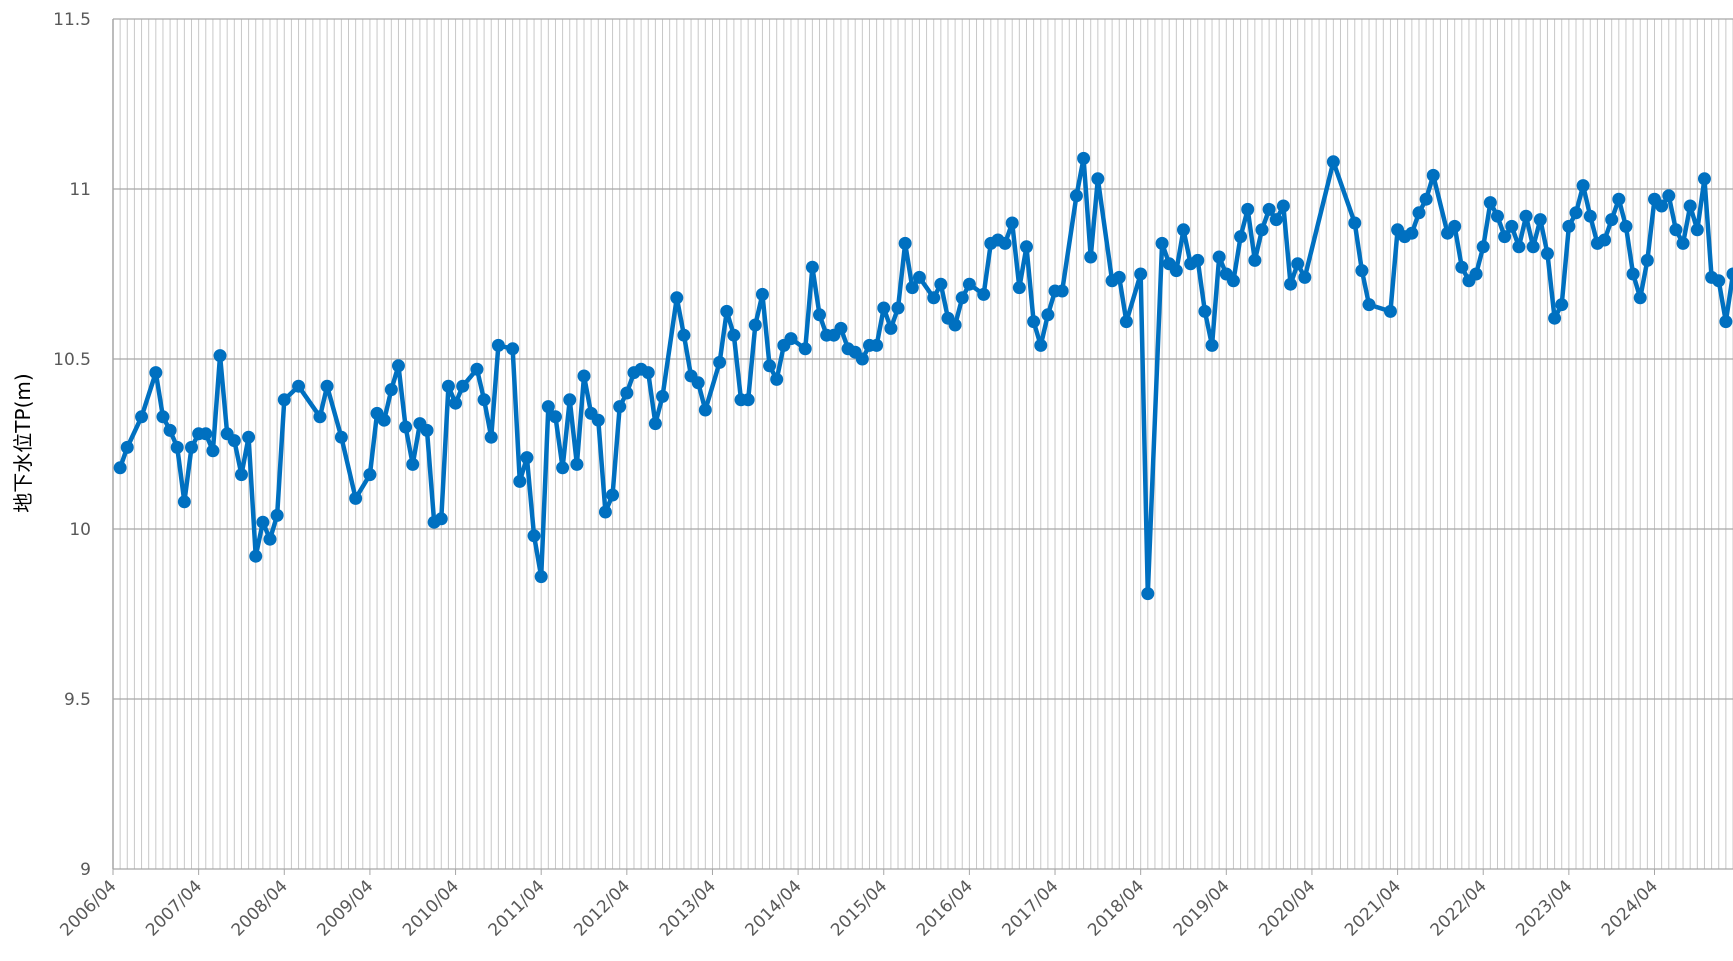 This screenshot has height=961, width=1733. I want to click on x-tick-label: 2006/04, so click(88, 908).